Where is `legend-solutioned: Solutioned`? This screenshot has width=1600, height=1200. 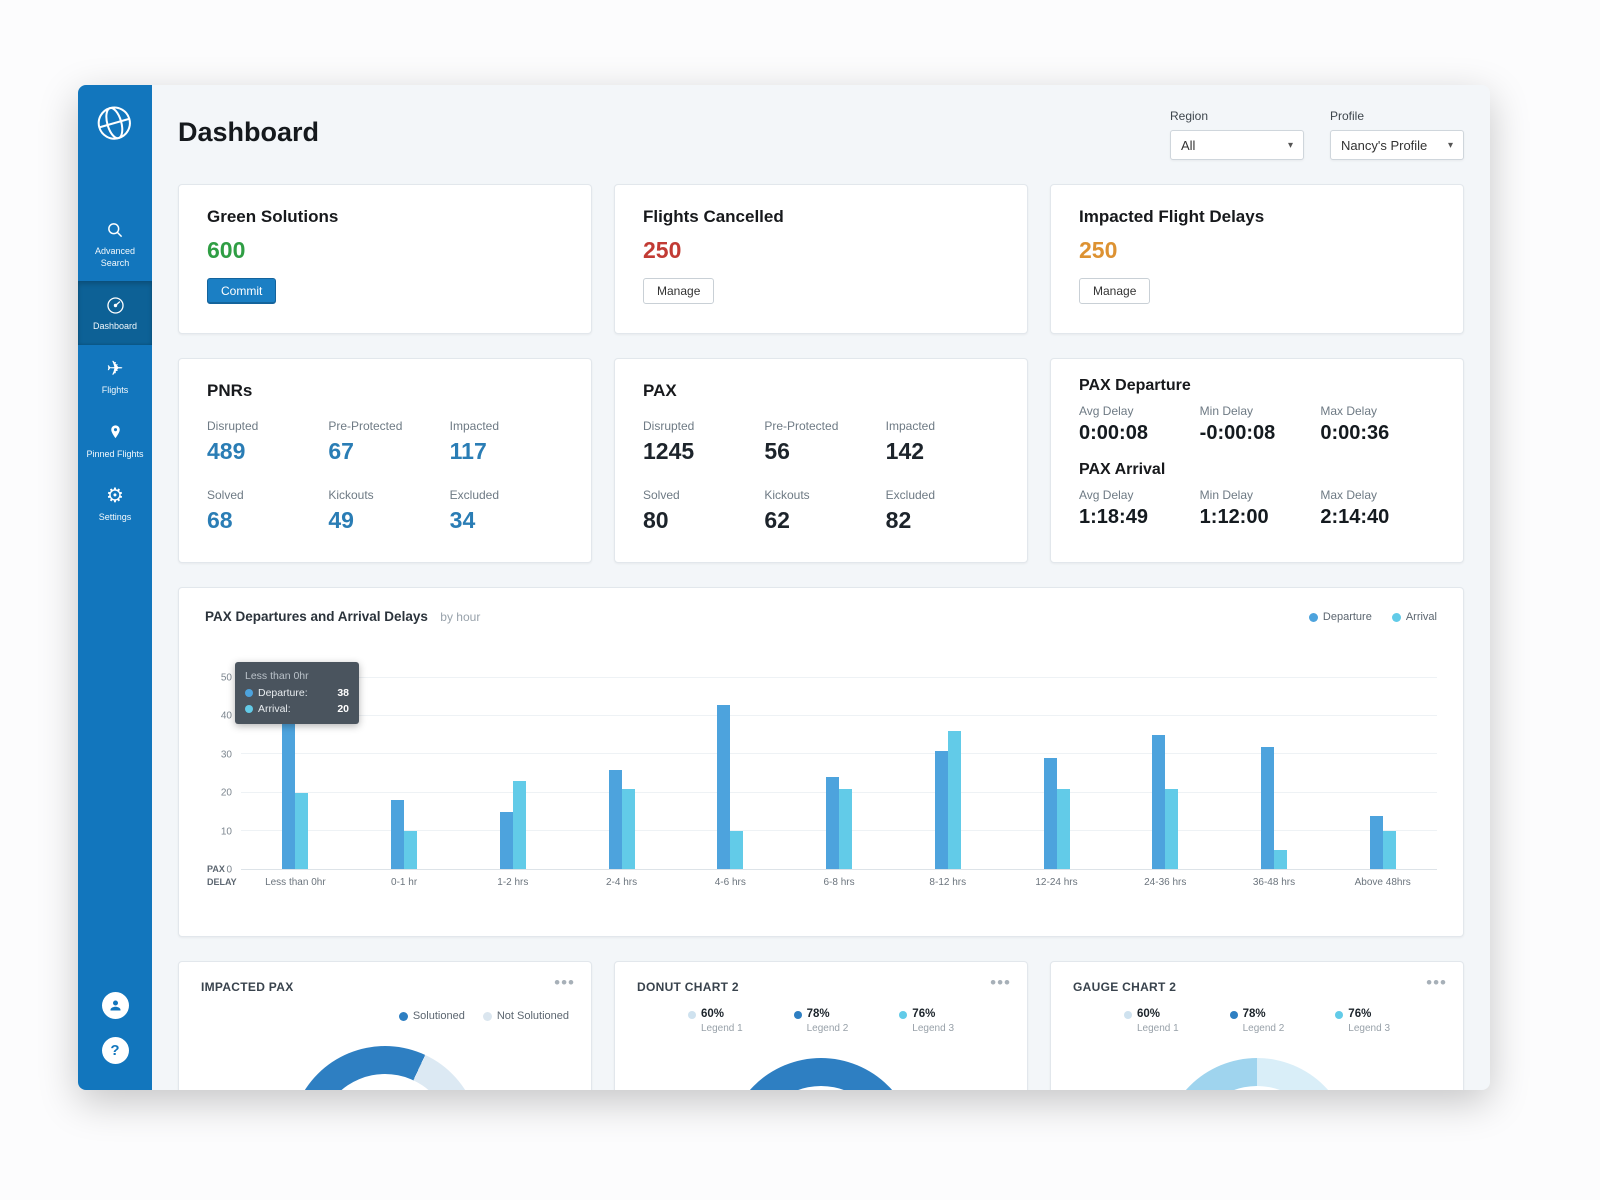 legend-solutioned: Solutioned is located at coordinates (431, 1016).